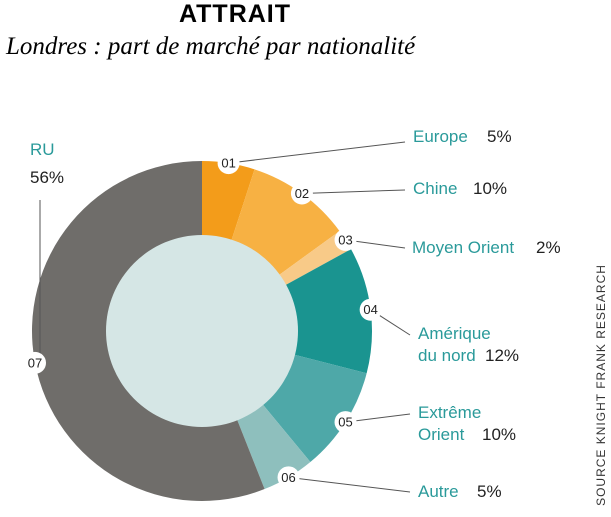  Describe the element at coordinates (47, 177) in the screenshot. I see `value-label: 56%` at that location.